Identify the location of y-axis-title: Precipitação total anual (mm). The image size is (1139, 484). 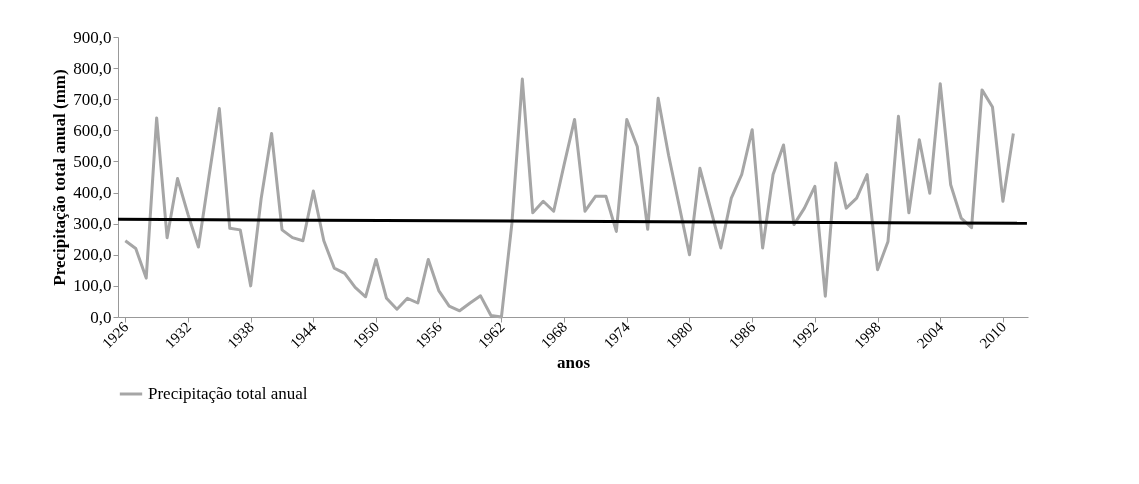
(60, 177).